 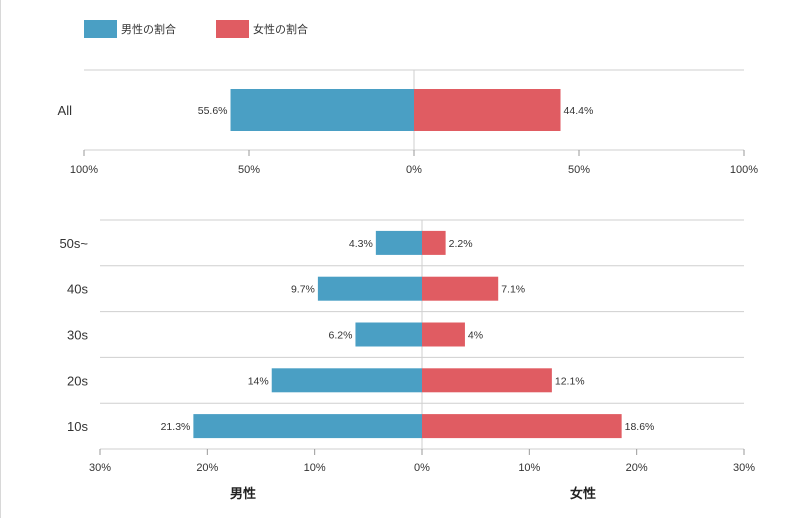 I want to click on legend: 男性の割合 女性の割合, so click(x=196, y=29).